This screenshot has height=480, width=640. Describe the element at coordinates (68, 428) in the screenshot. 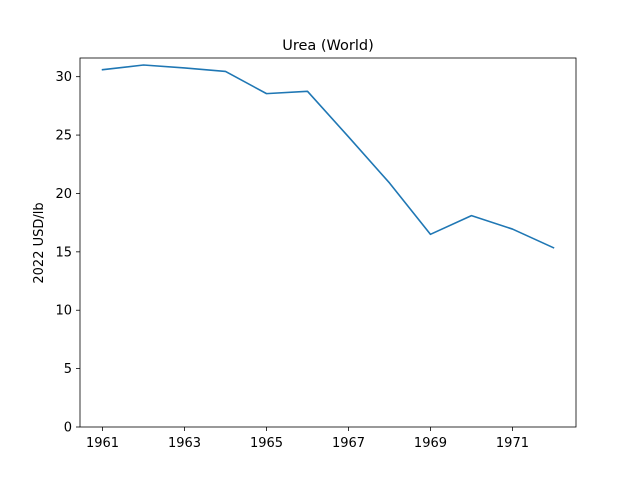

I see `y-tick-label-0: 0` at that location.